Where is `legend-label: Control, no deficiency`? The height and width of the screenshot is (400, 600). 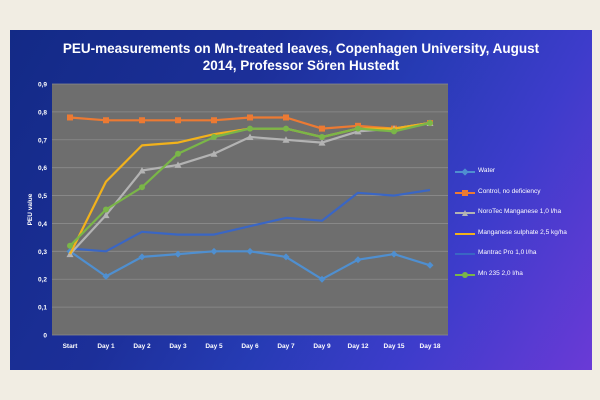
legend-label: Control, no deficiency is located at coordinates (509, 191).